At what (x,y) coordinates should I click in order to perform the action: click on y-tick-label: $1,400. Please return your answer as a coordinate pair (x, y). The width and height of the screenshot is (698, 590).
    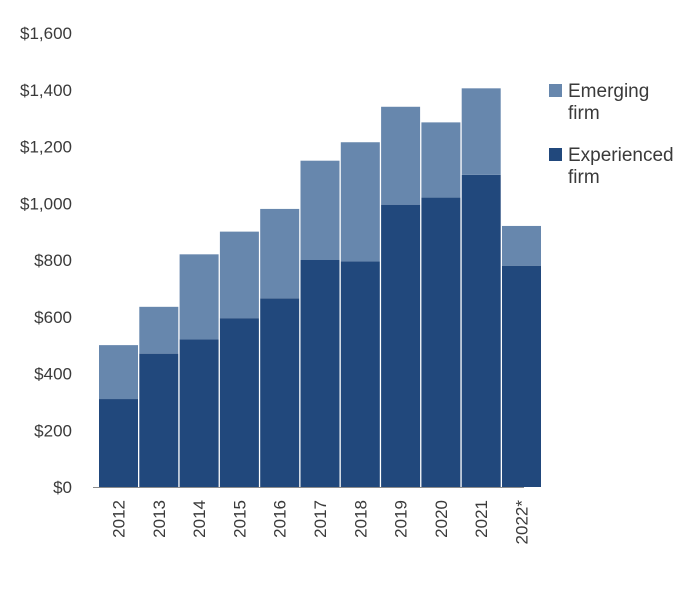
    Looking at the image, I should click on (46, 90).